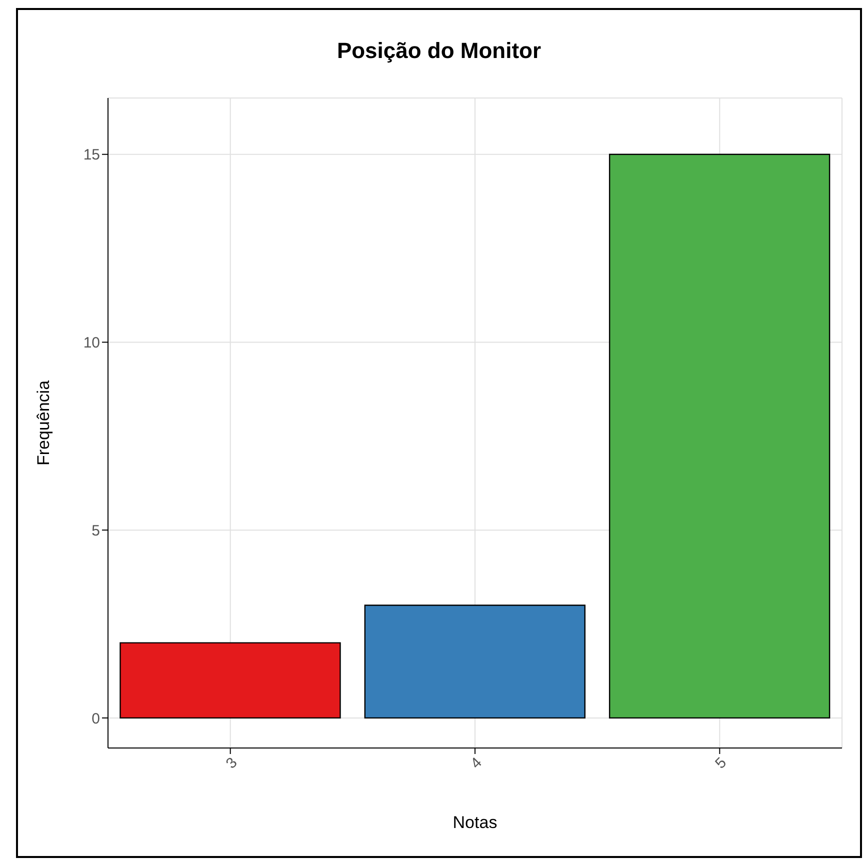 The height and width of the screenshot is (868, 864). I want to click on y-tick-label: 10, so click(91, 343).